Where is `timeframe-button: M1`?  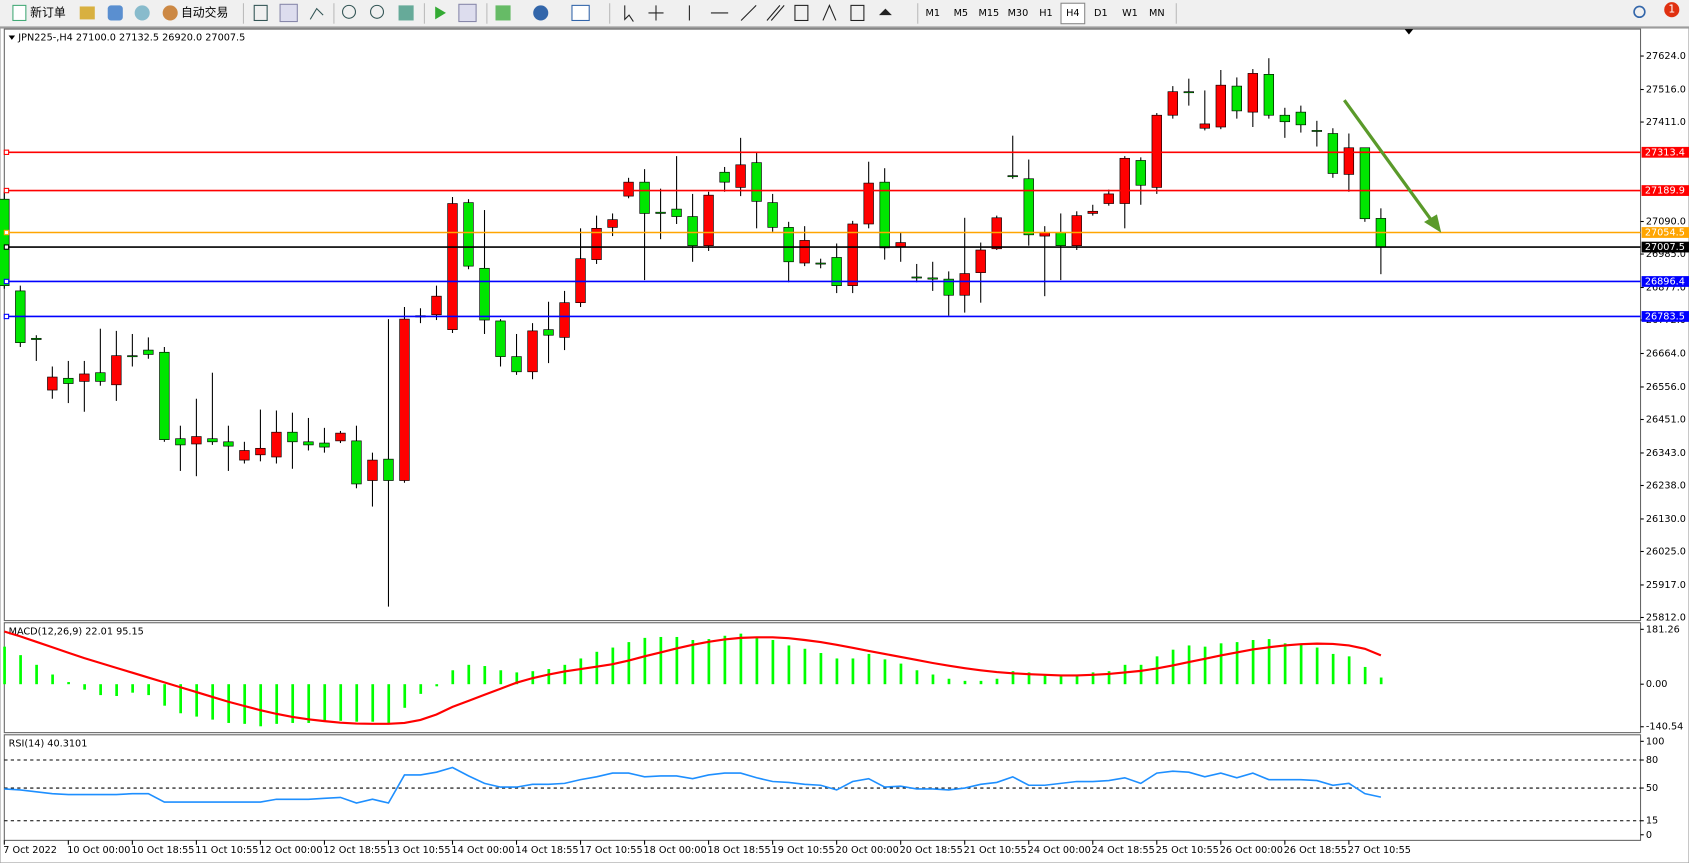
timeframe-button: M1 is located at coordinates (933, 13).